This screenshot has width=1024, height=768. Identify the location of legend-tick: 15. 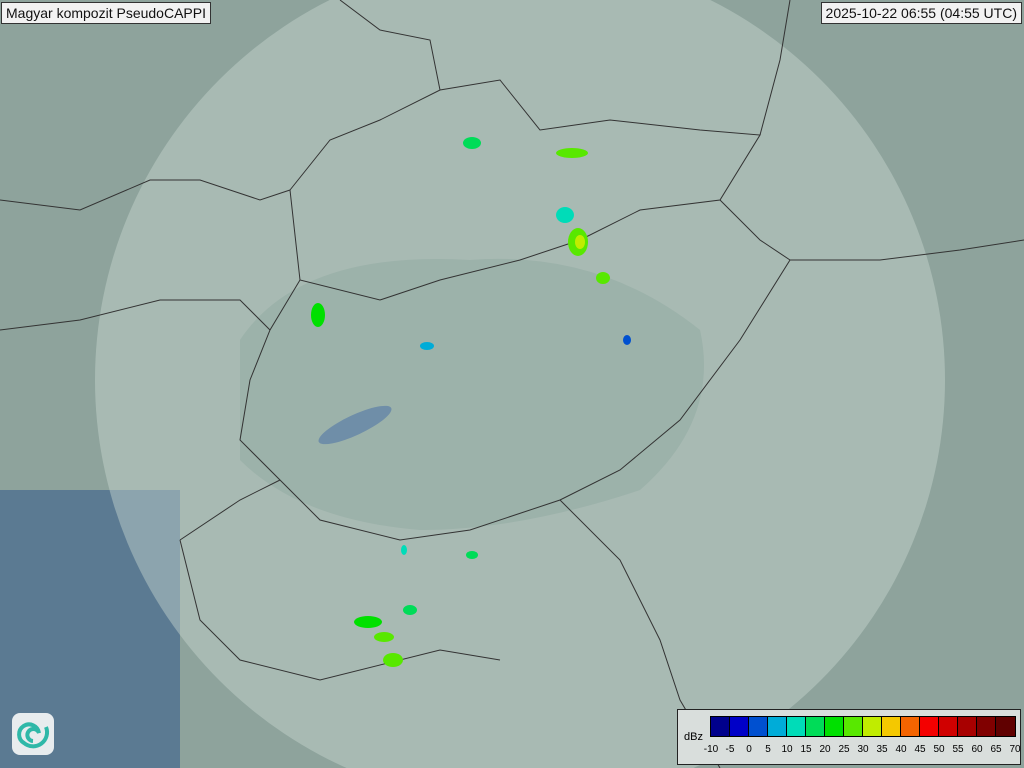
(806, 749).